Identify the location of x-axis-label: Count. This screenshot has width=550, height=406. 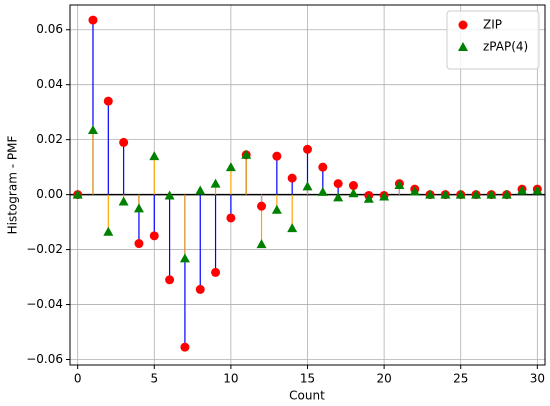
(307, 396).